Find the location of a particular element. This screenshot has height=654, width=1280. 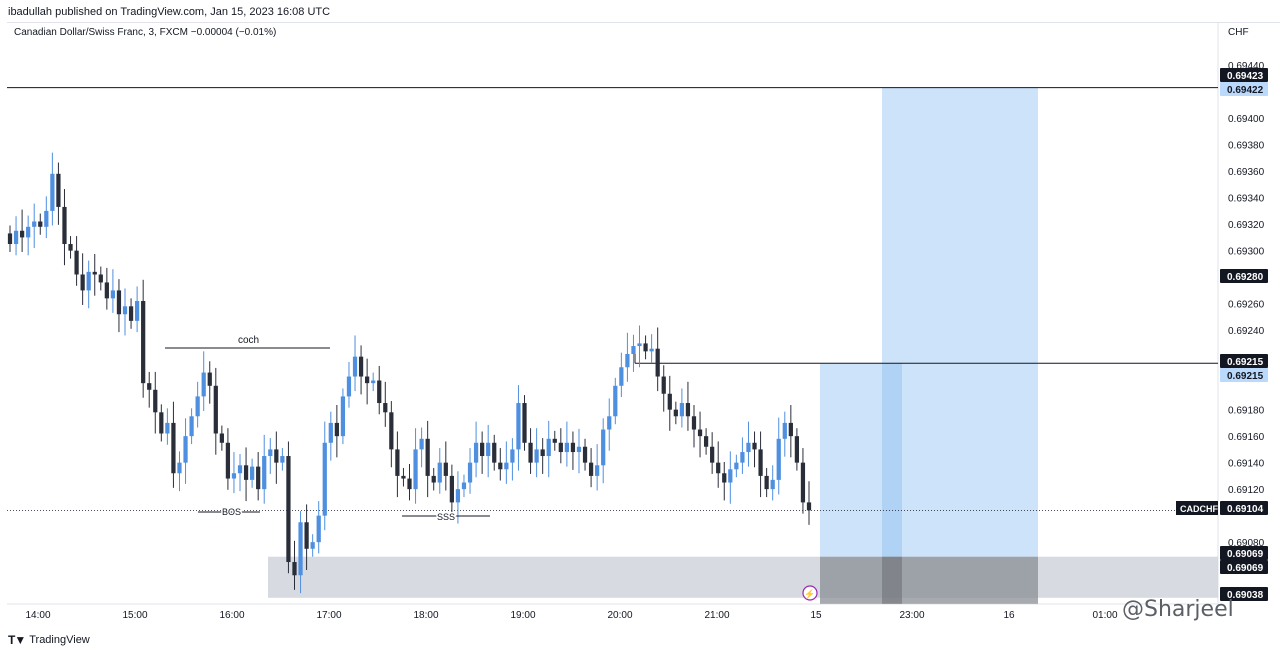

tradingview-logo: T▼ TradingView is located at coordinates (49, 640).